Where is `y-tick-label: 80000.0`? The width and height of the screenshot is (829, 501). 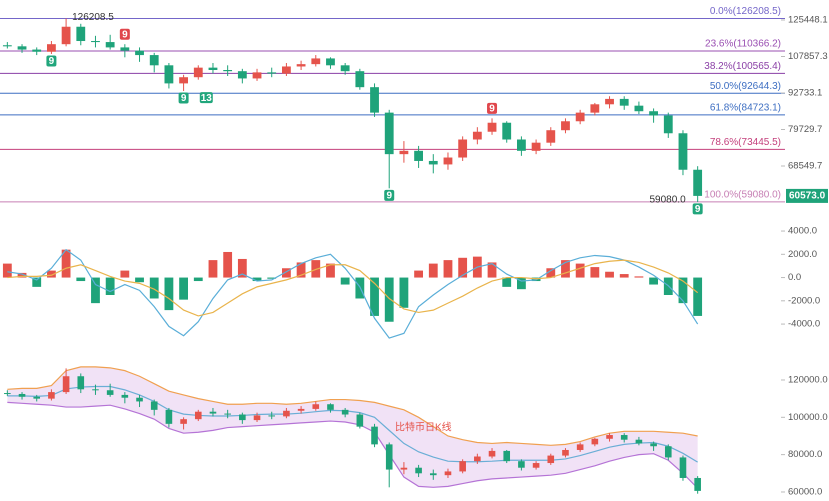 y-tick-label: 80000.0 is located at coordinates (805, 454).